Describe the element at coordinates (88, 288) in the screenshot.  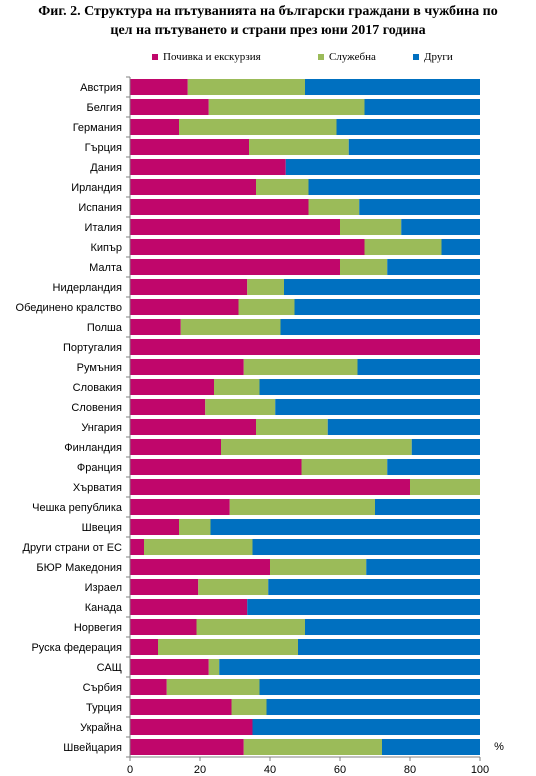
I see `category-label: Нидерландия` at that location.